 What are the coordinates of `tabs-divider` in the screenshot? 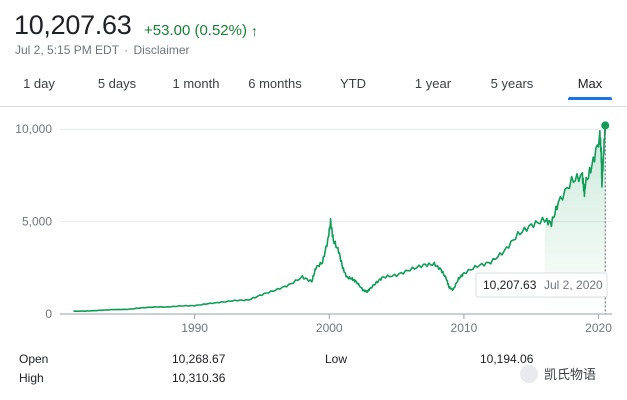 It's located at (313, 106).